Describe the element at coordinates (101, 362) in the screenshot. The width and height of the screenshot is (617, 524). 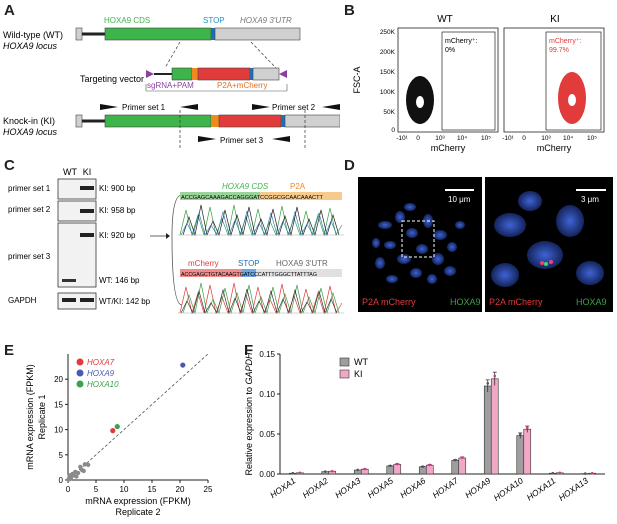
I see `legend-label: HOXA7` at that location.